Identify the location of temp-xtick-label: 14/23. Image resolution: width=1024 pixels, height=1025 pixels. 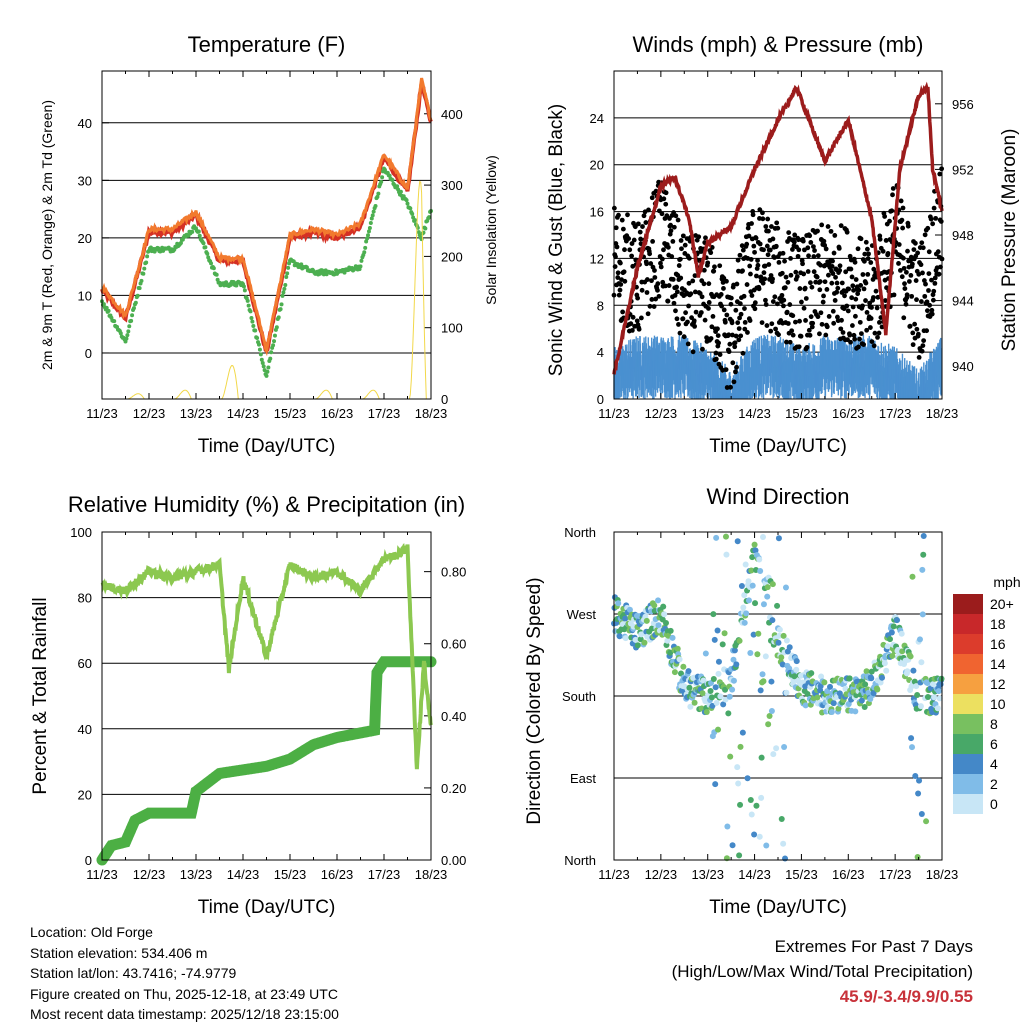
(243, 413).